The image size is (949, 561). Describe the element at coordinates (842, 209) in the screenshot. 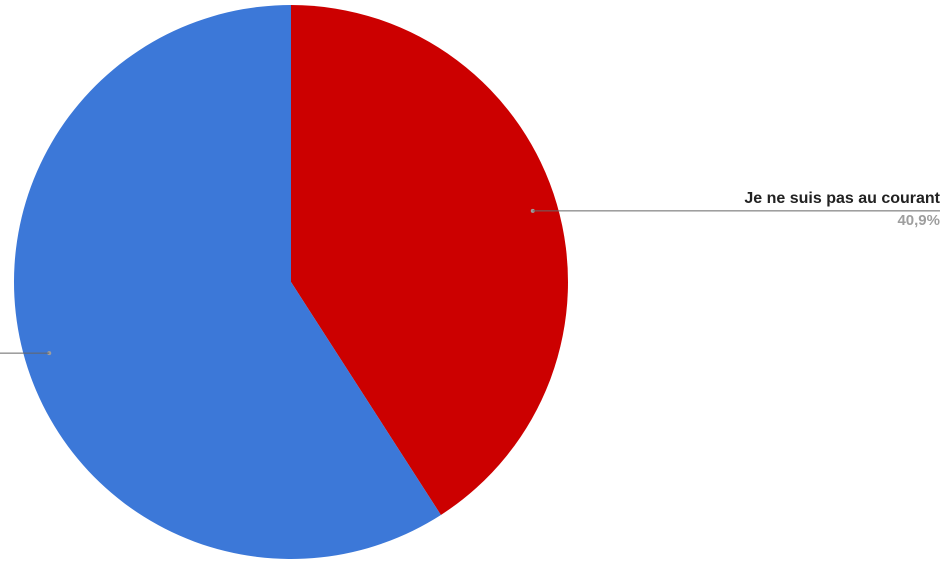

I see `slice-labels: Je ne suis pas au courant 40,9%` at that location.